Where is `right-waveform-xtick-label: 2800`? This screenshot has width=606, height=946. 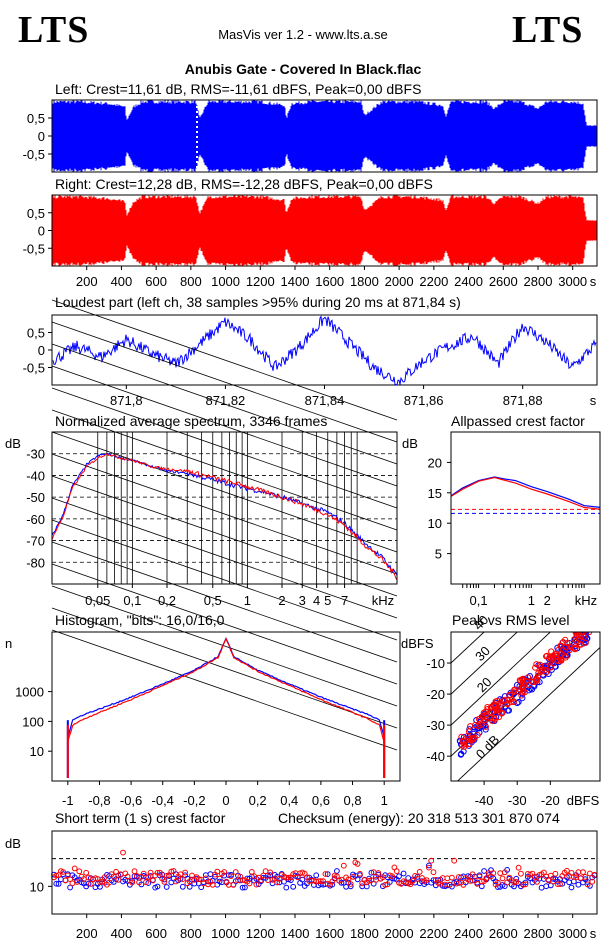 right-waveform-xtick-label: 2800 is located at coordinates (538, 281).